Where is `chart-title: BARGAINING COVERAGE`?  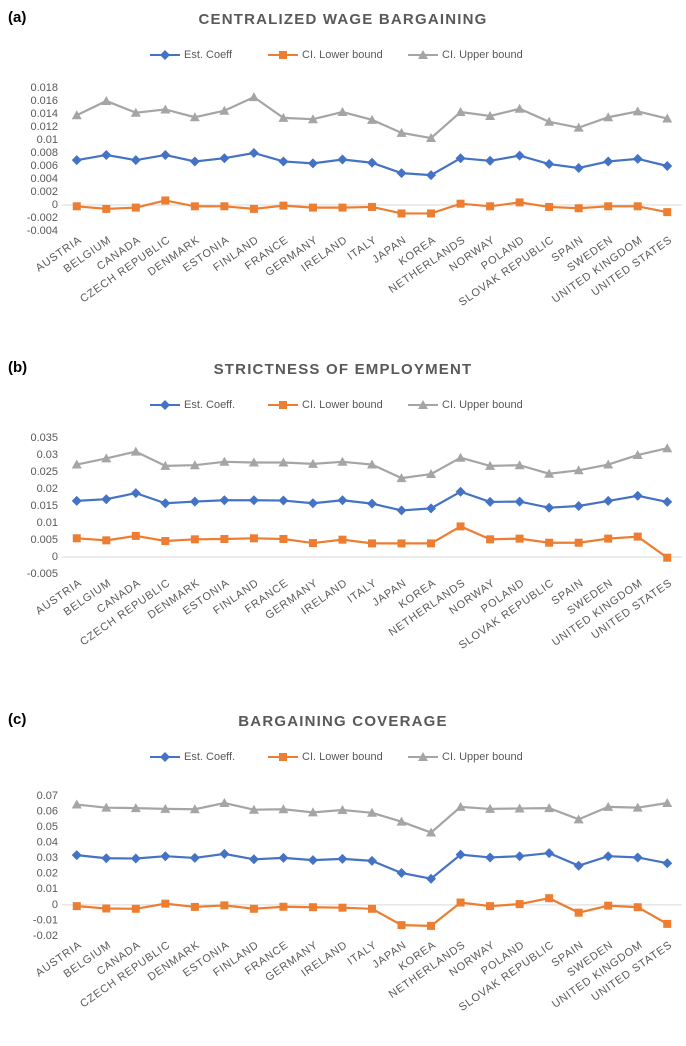
chart-title: BARGAINING COVERAGE is located at coordinates (342, 721).